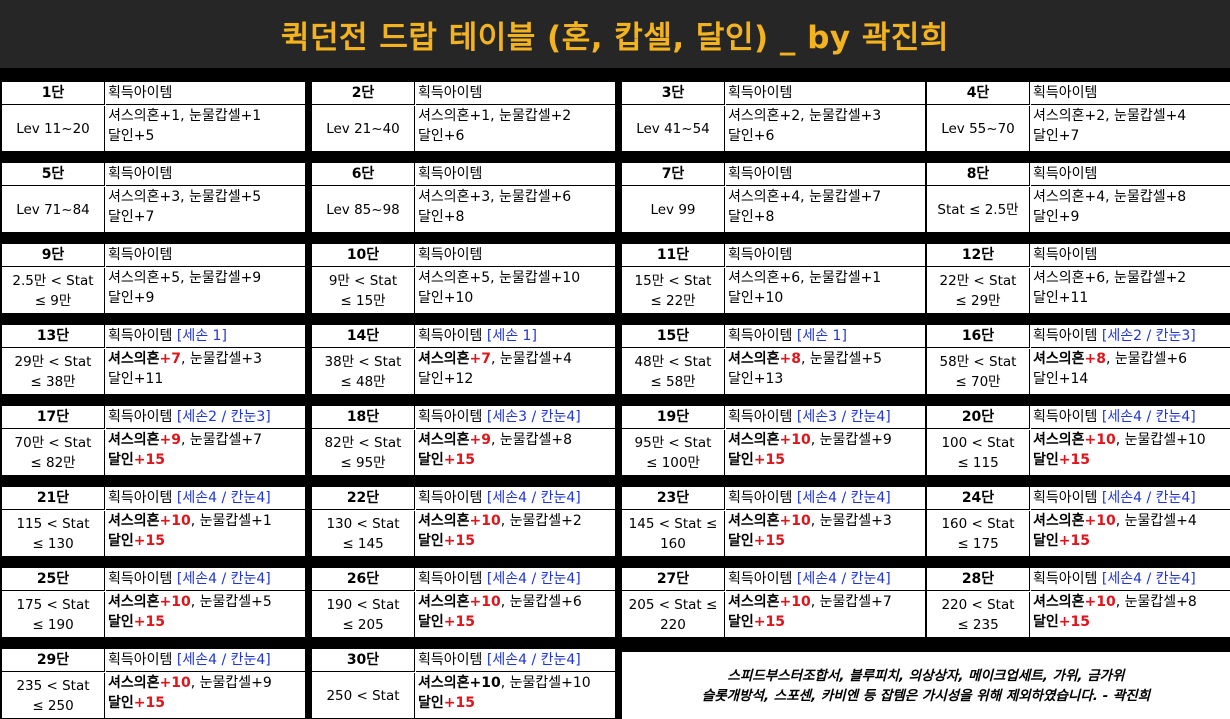 This screenshot has width=1230, height=719. I want to click on stage-range: 160 < Stat ≤ 175, so click(978, 533).